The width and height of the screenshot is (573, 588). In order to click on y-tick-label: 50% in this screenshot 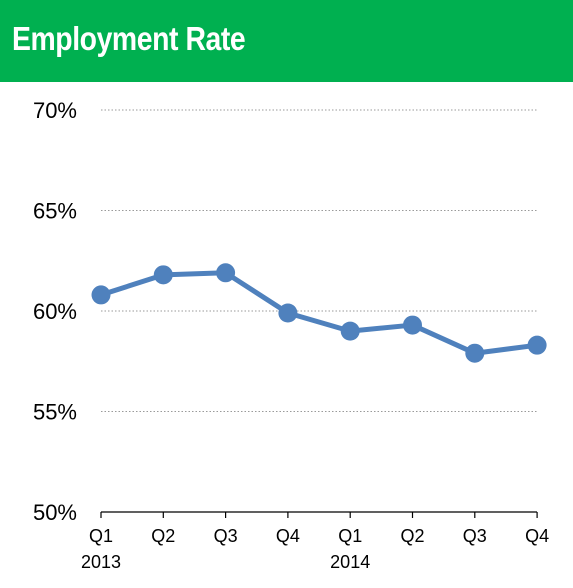, I will do `click(55, 512)`.